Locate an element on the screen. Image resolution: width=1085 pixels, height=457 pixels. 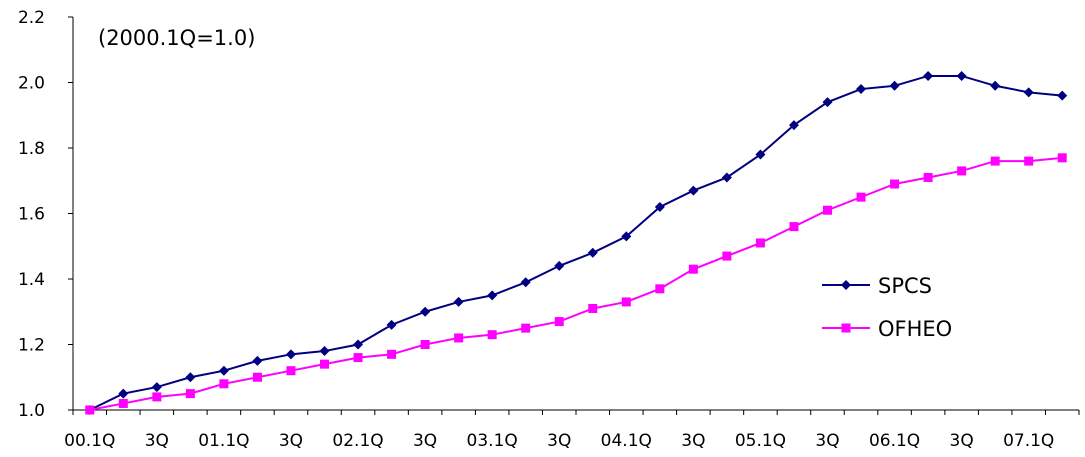
y-tick-label: 1.2 is located at coordinates (31, 346).